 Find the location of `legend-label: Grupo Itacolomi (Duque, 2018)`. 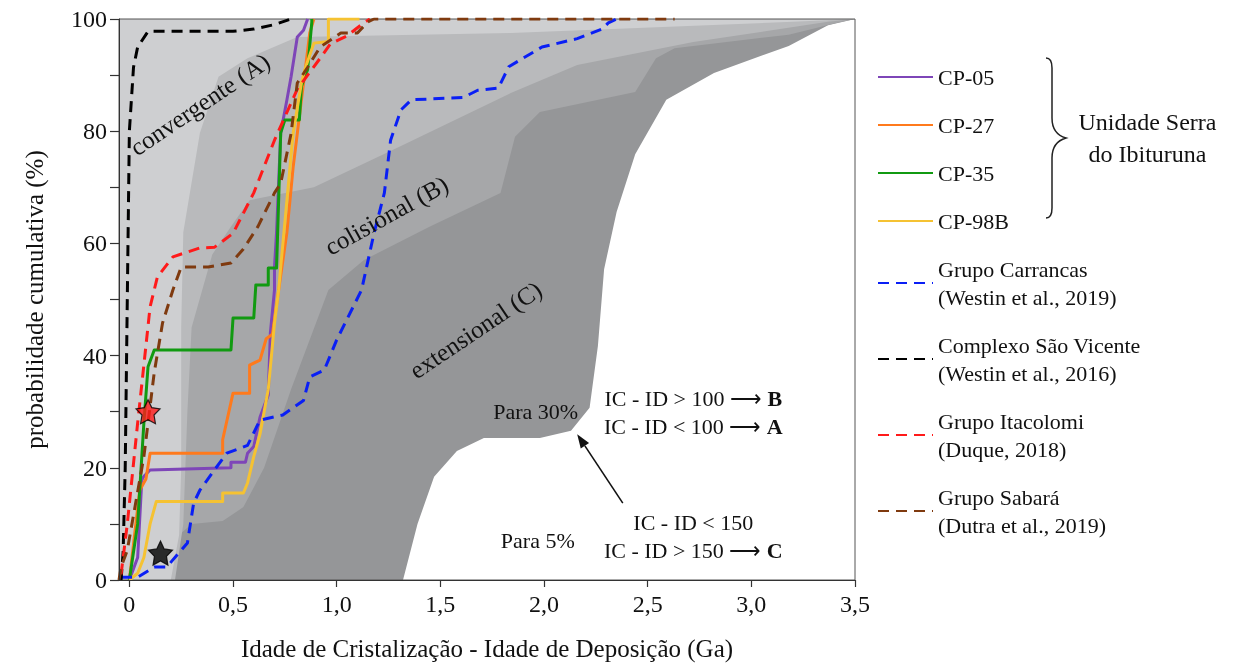

legend-label: Grupo Itacolomi (Duque, 2018) is located at coordinates (1011, 435).